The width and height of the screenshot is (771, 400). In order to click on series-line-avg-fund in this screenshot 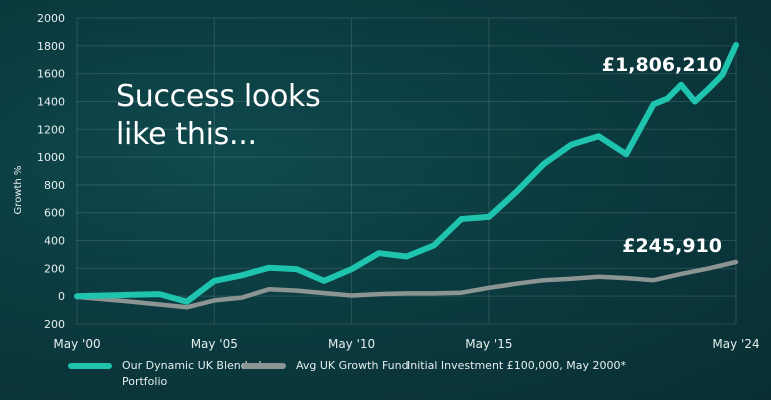, I will do `click(406, 284)`.